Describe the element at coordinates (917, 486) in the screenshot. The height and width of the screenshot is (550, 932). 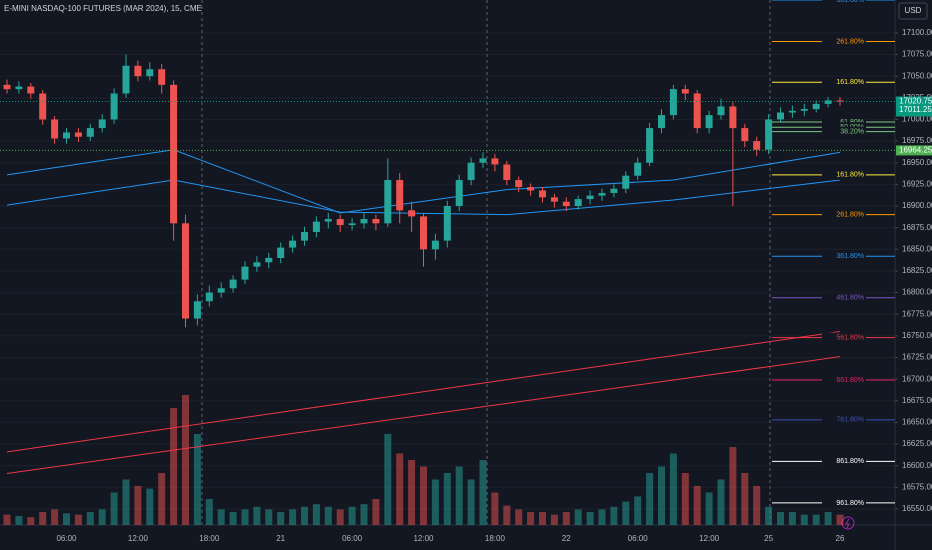
I see `y-tick-label: 16575.00` at that location.